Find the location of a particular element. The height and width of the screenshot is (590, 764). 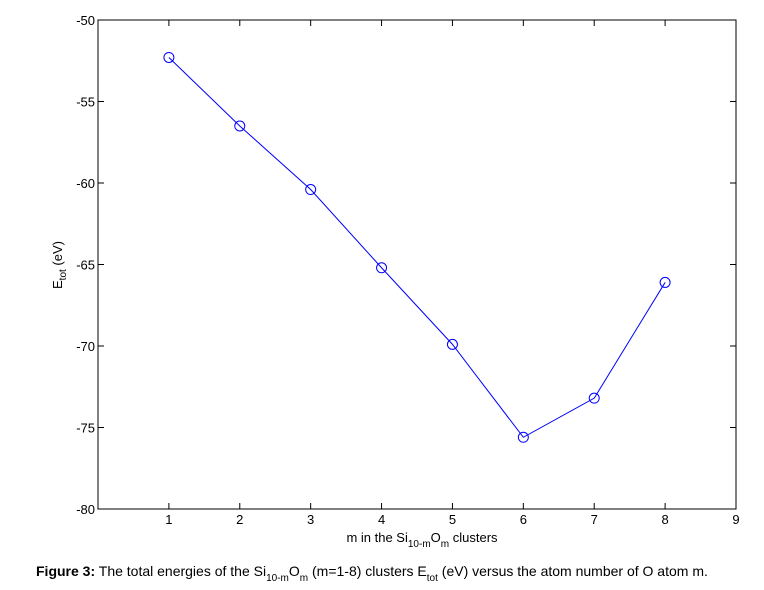

caption-text-1: The total energies of the Si is located at coordinates (181, 571).